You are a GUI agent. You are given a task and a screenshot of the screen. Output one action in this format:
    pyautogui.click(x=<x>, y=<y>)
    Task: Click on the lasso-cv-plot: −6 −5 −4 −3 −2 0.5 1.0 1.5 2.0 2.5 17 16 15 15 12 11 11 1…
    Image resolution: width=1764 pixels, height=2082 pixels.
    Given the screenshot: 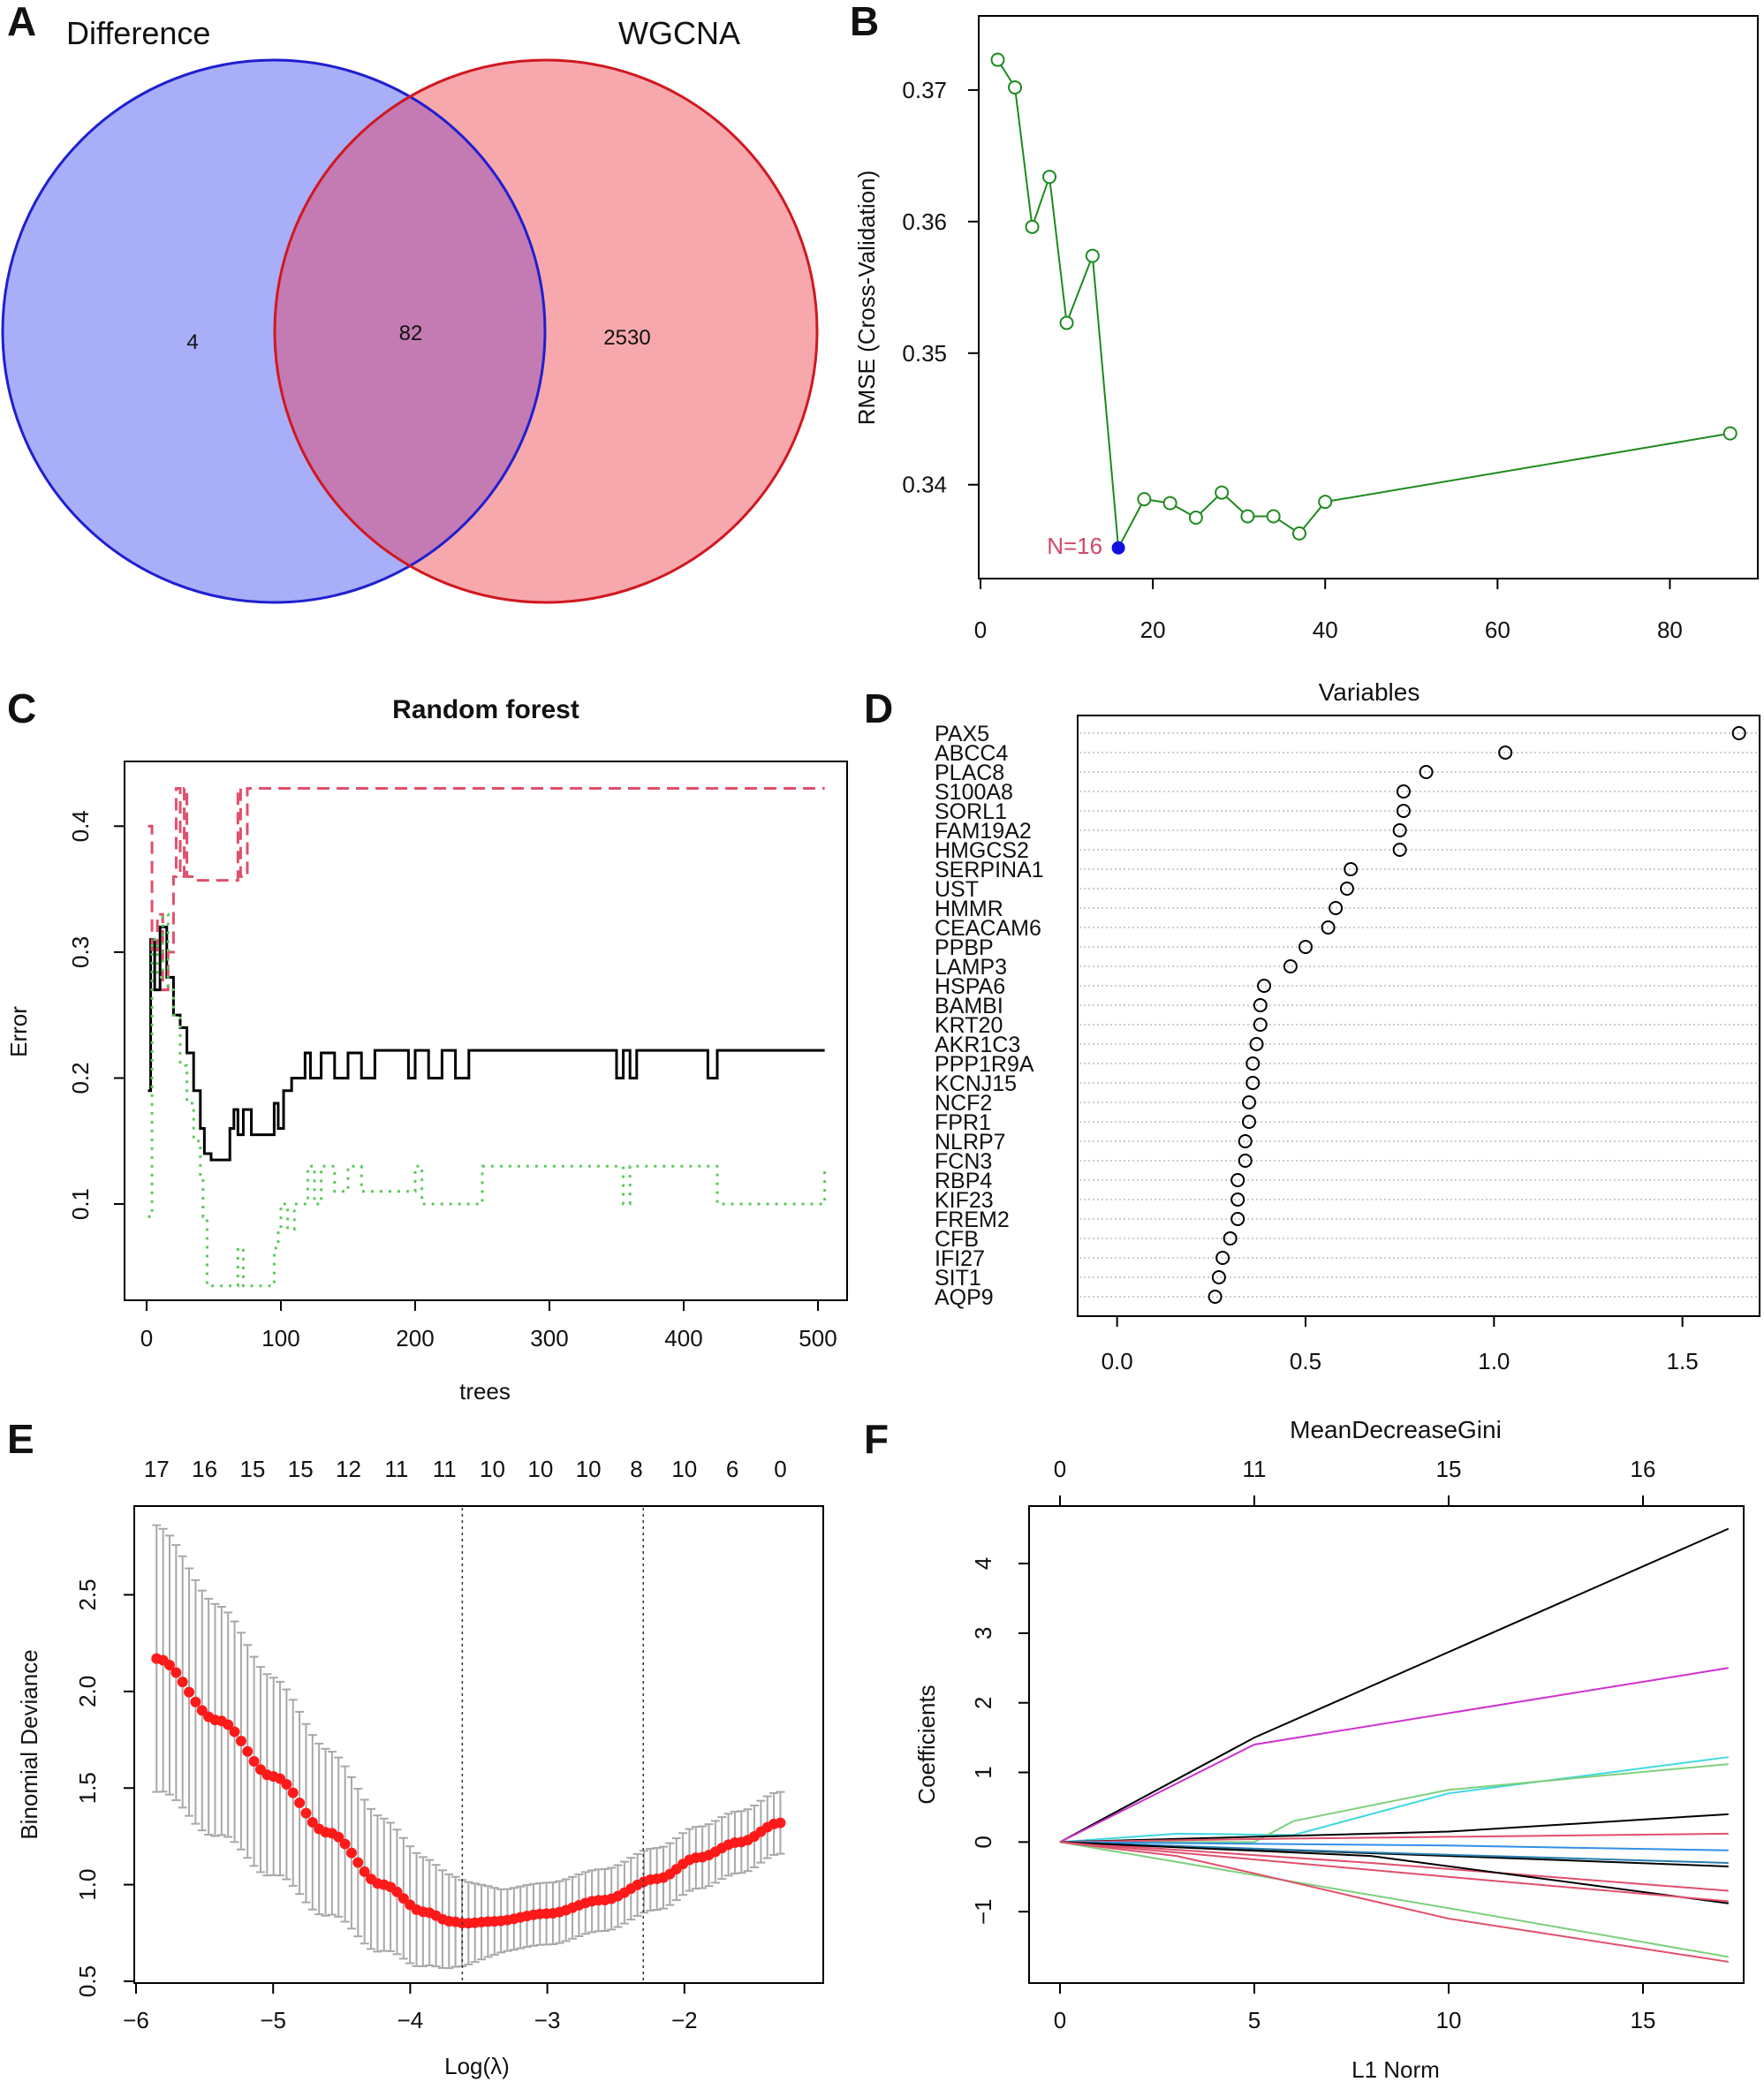 What is the action you would take?
    pyautogui.click(x=420, y=1767)
    